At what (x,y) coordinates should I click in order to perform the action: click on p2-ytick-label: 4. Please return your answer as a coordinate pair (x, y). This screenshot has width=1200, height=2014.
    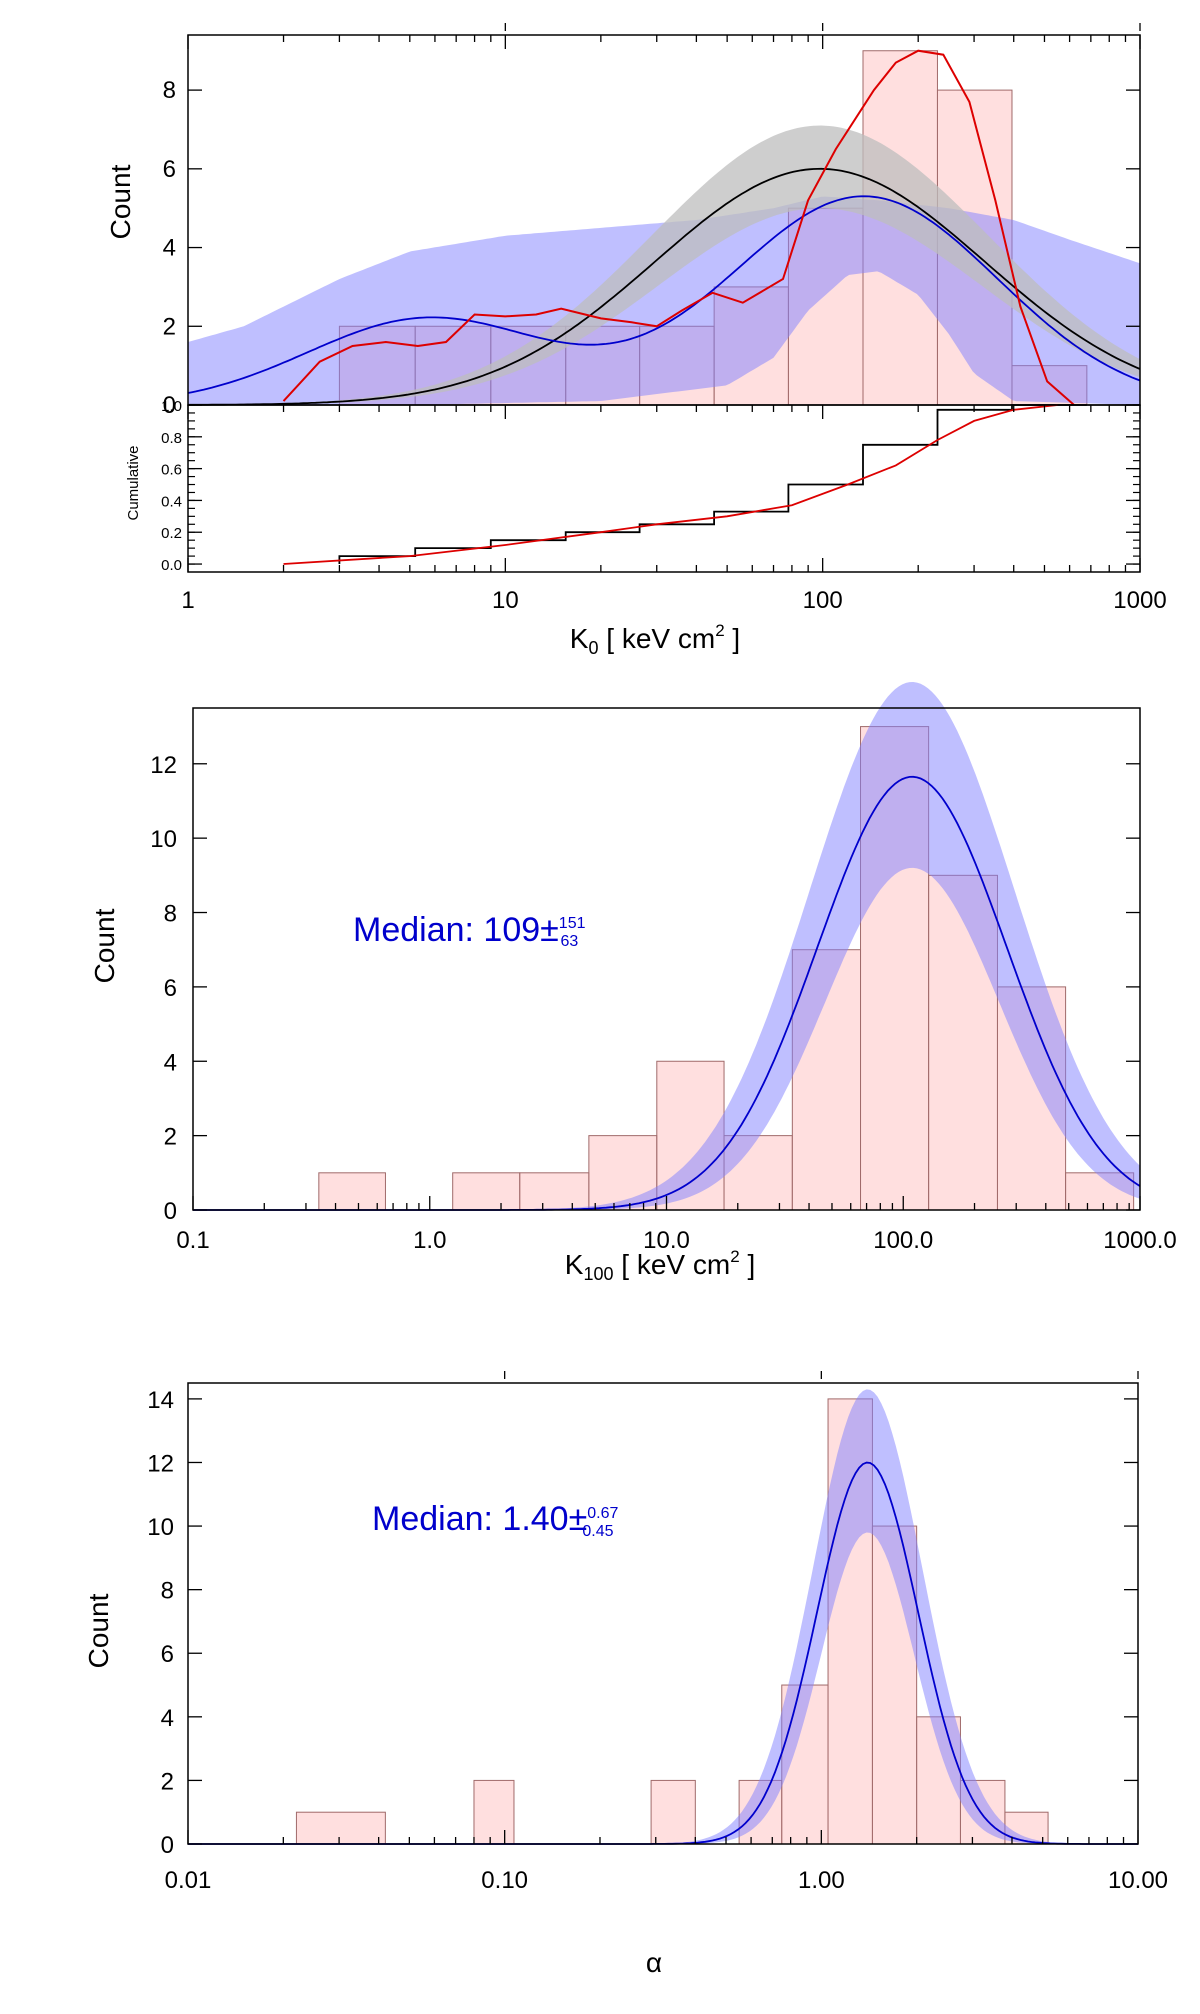
    Looking at the image, I should click on (170, 1062).